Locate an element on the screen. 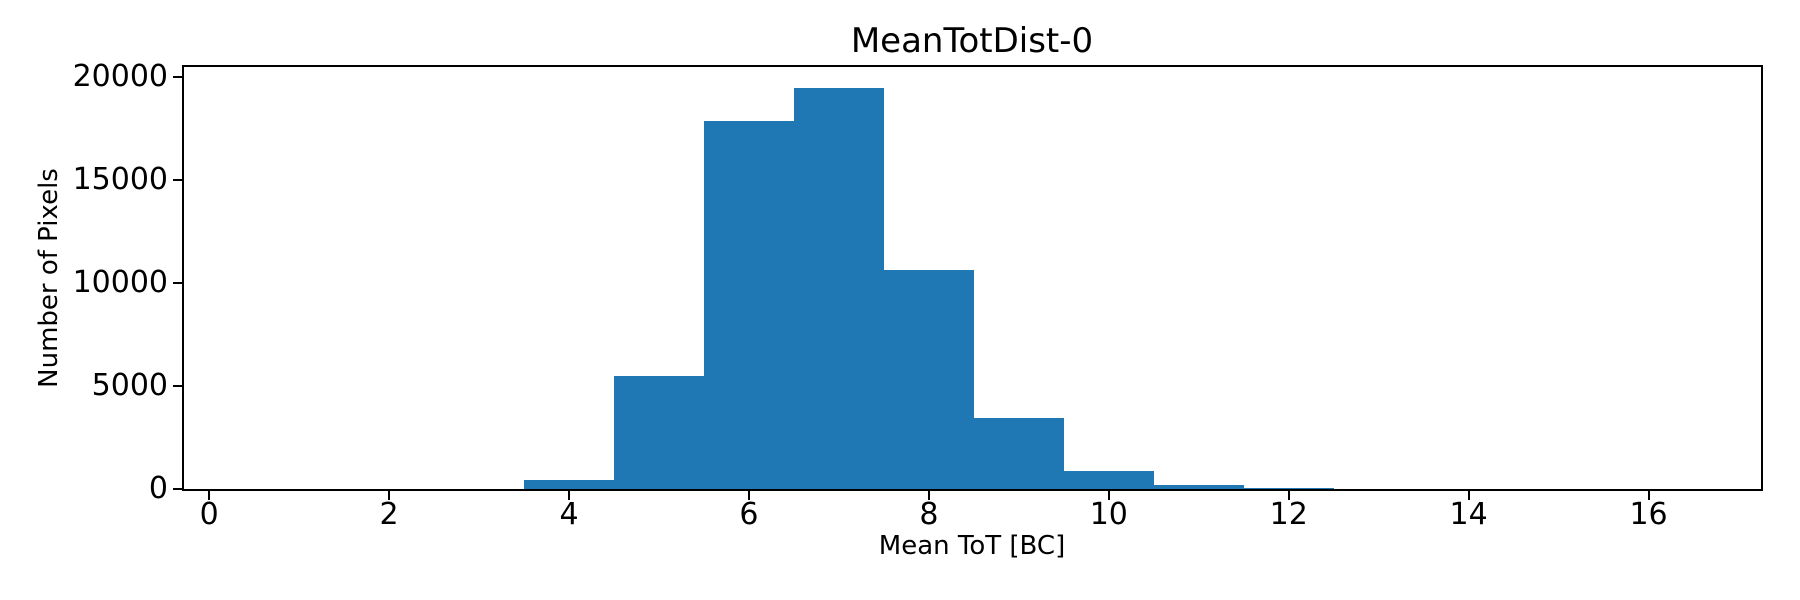 The width and height of the screenshot is (1800, 600). x-tick-label: 2 is located at coordinates (389, 514).